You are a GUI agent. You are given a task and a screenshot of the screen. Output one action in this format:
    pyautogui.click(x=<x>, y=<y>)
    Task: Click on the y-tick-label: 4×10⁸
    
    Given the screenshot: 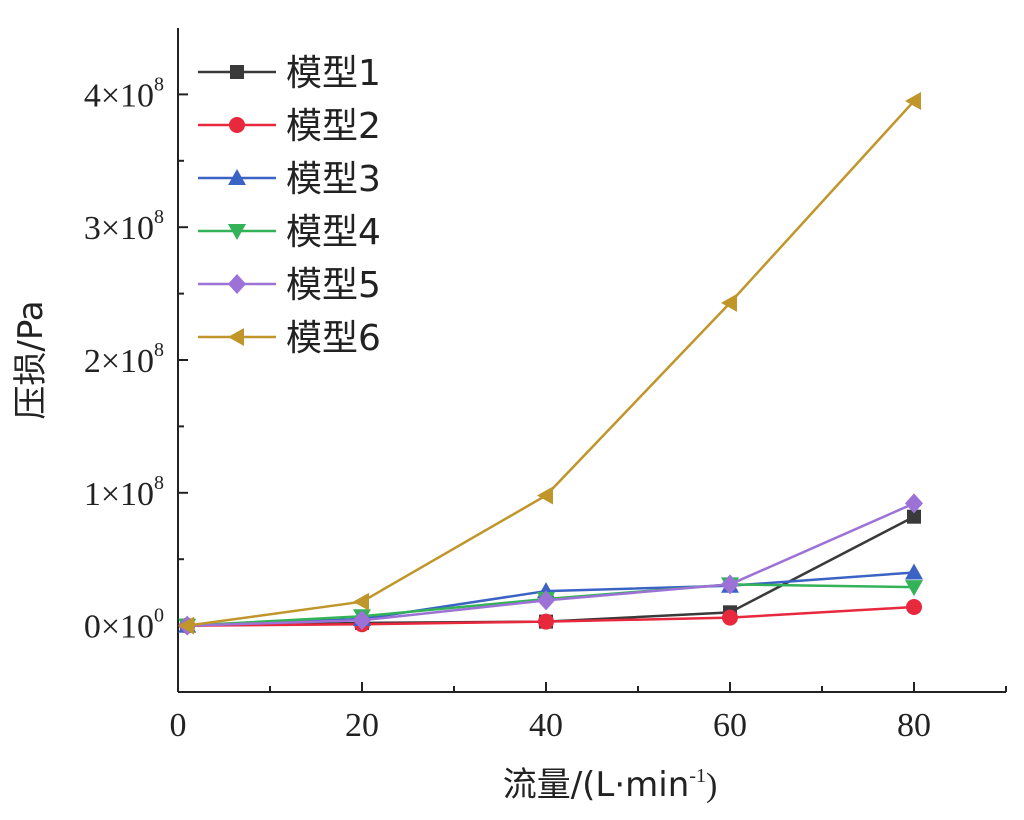 What is the action you would take?
    pyautogui.click(x=124, y=93)
    